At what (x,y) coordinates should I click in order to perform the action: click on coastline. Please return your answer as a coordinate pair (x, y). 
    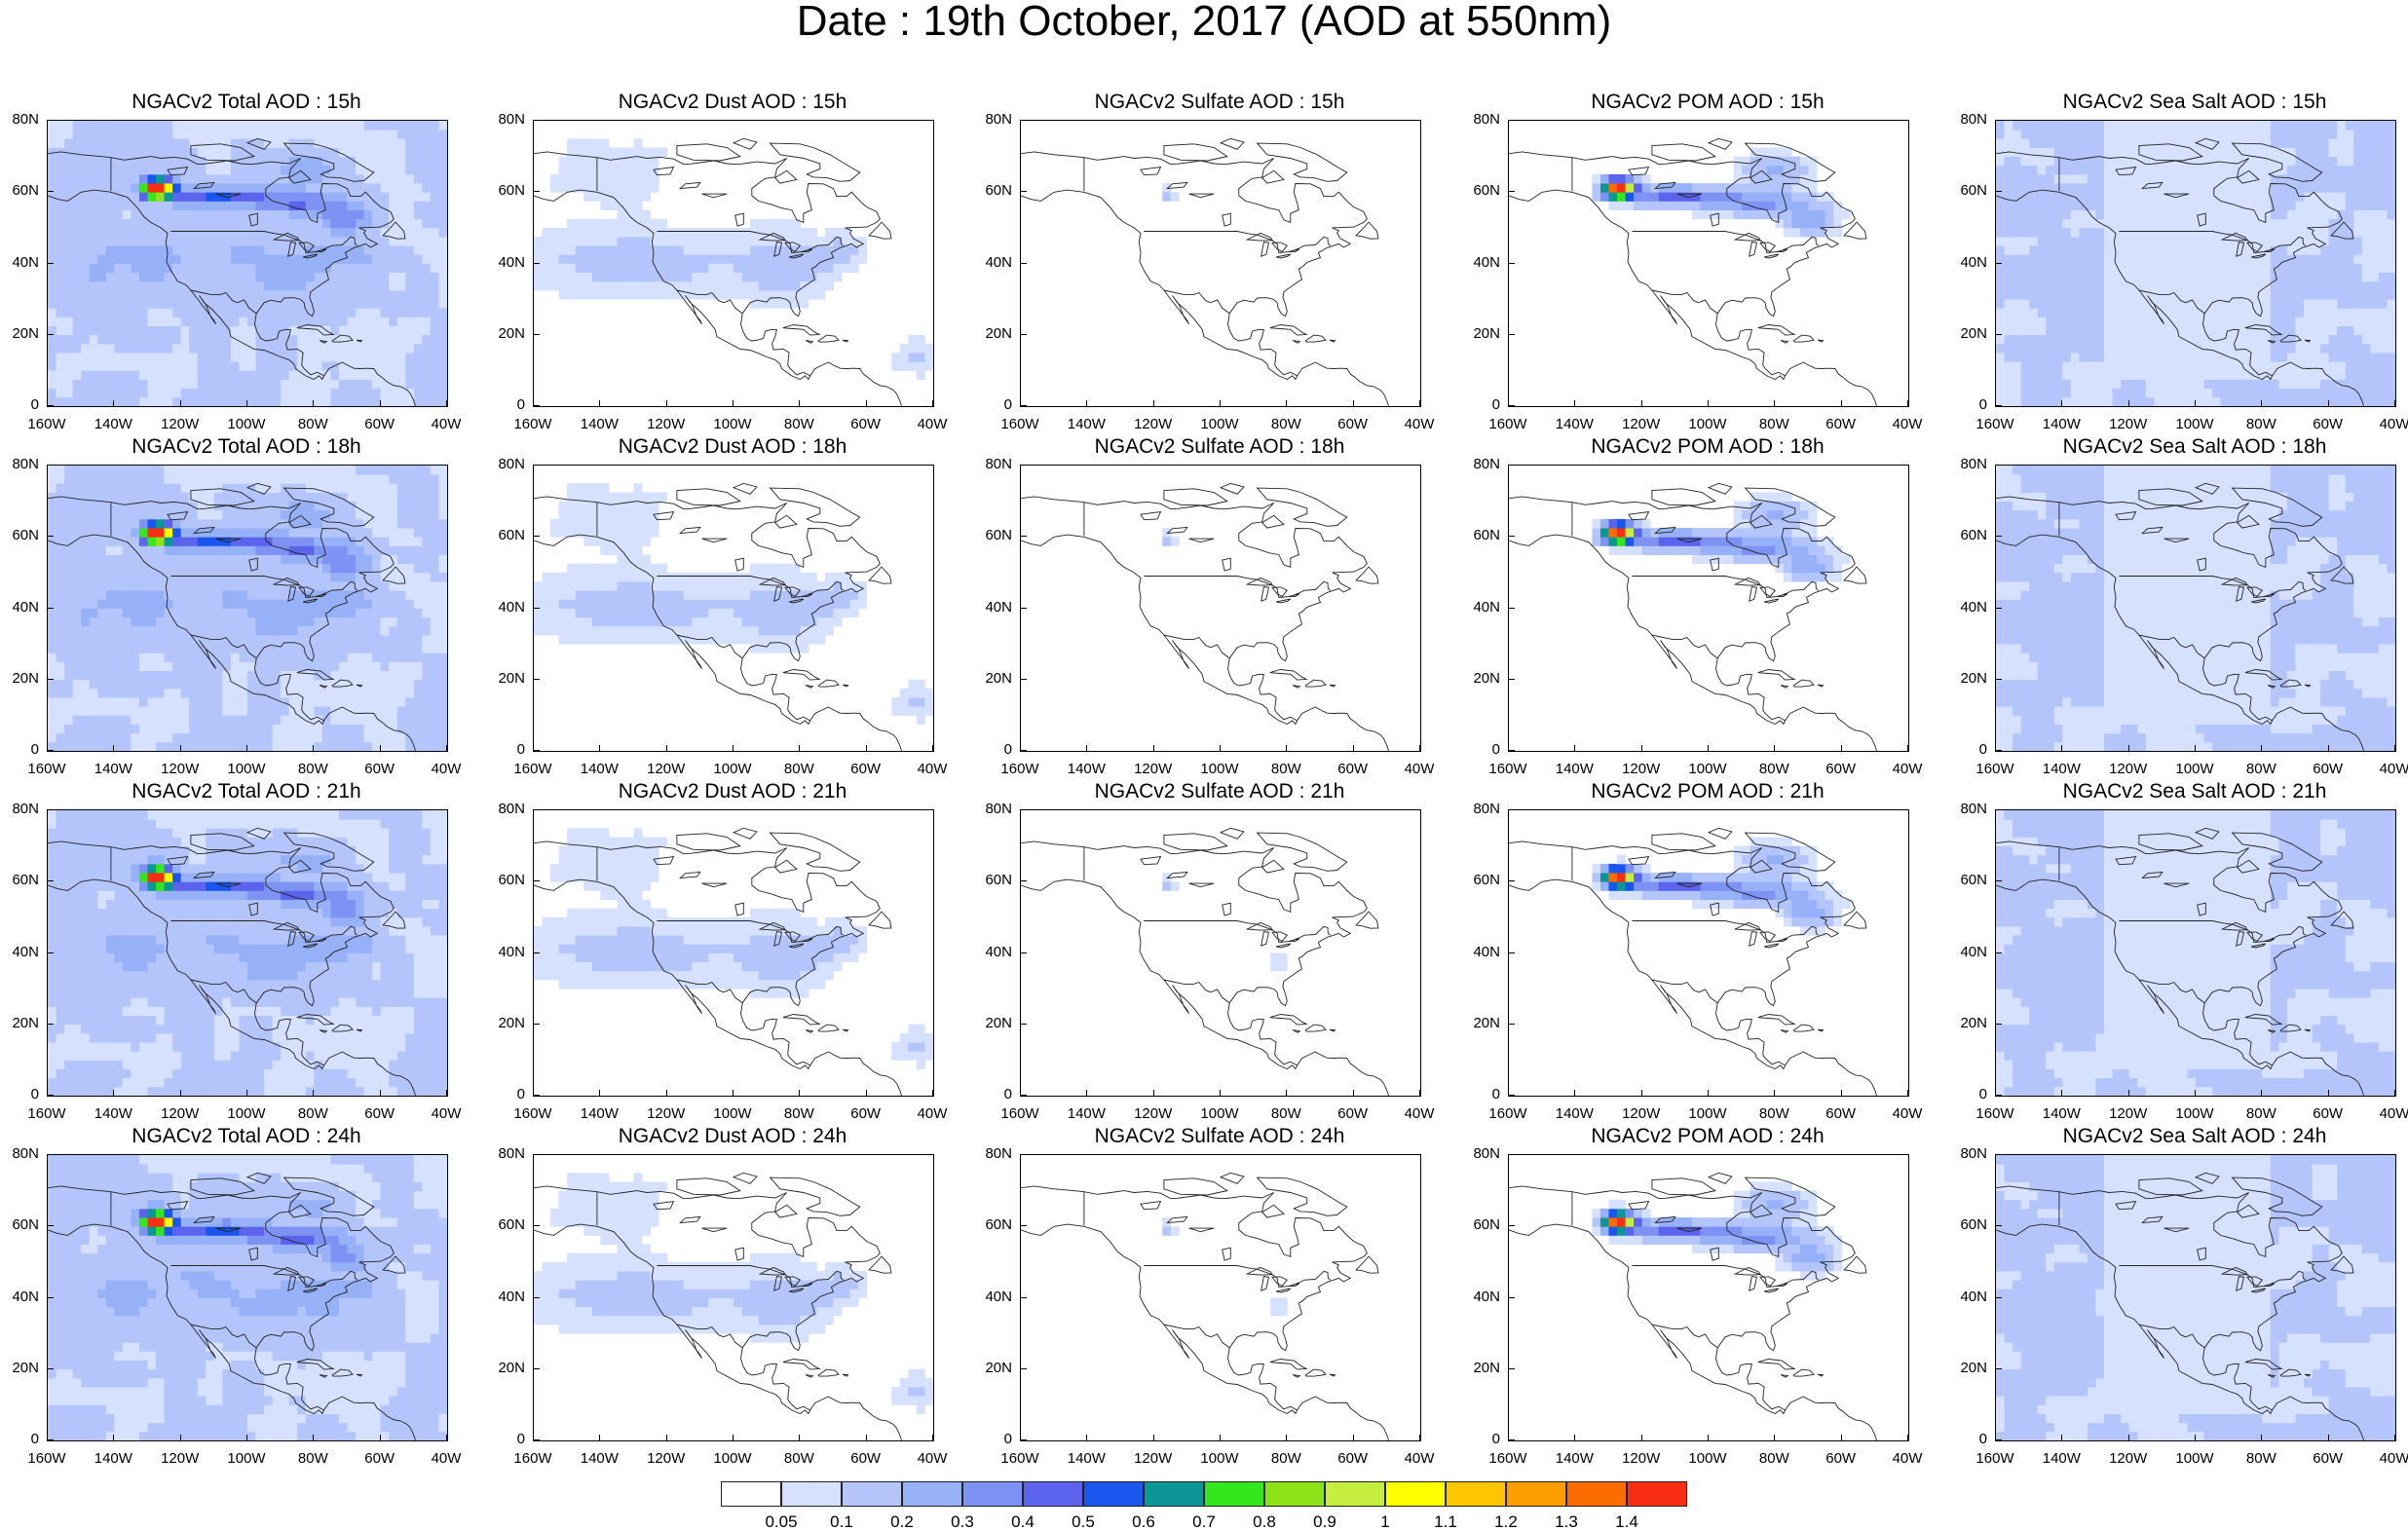
    Looking at the image, I should click on (232, 297).